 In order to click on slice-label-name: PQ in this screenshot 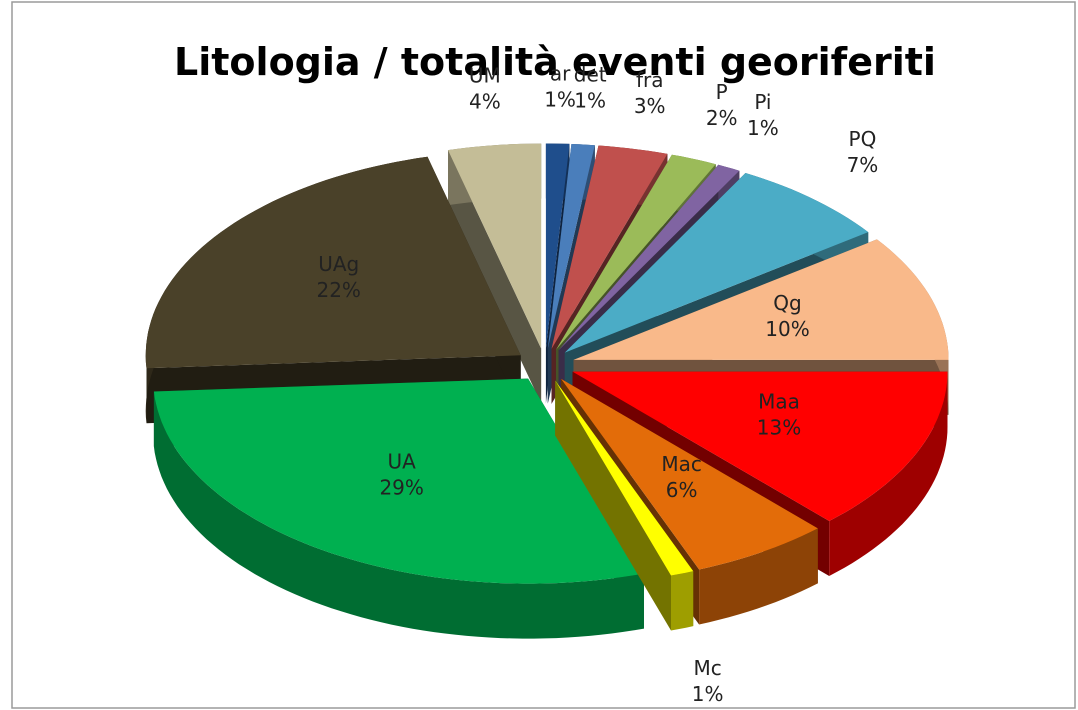, I will do `click(863, 139)`.